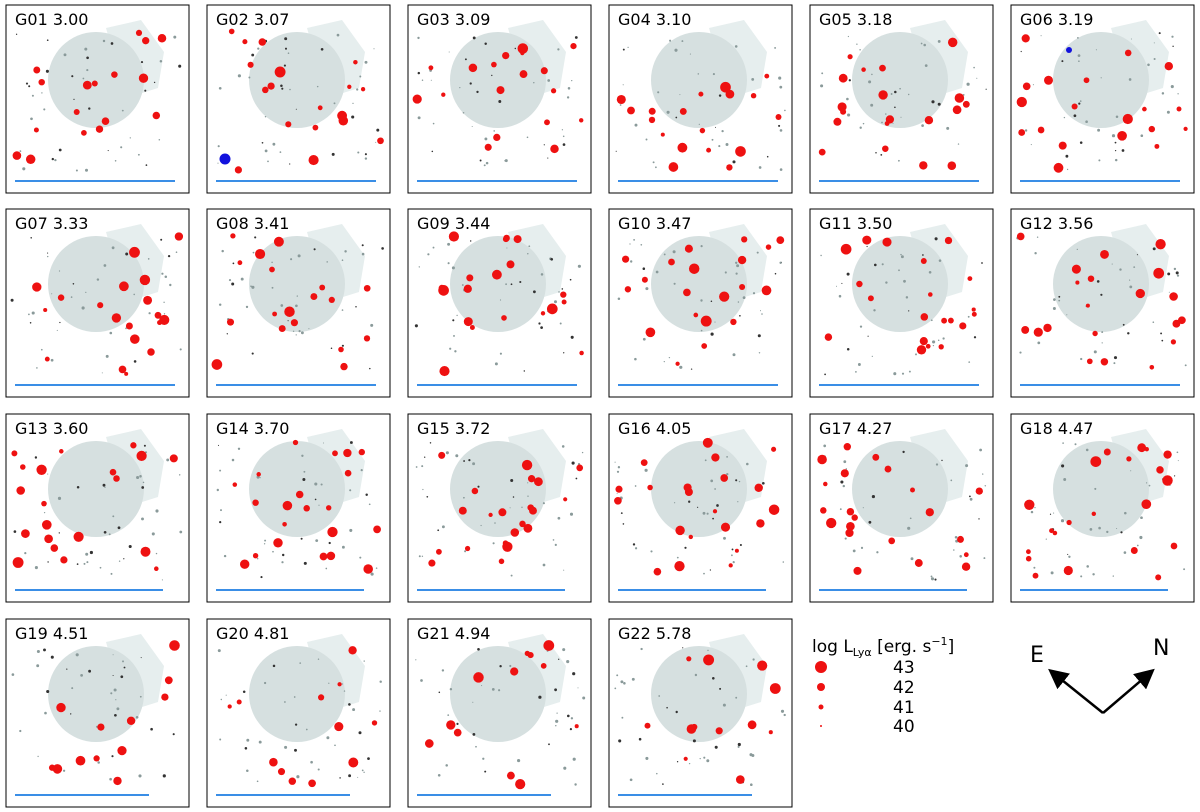  What do you see at coordinates (252, 633) in the screenshot?
I see `panel-title: G20 4.81` at bounding box center [252, 633].